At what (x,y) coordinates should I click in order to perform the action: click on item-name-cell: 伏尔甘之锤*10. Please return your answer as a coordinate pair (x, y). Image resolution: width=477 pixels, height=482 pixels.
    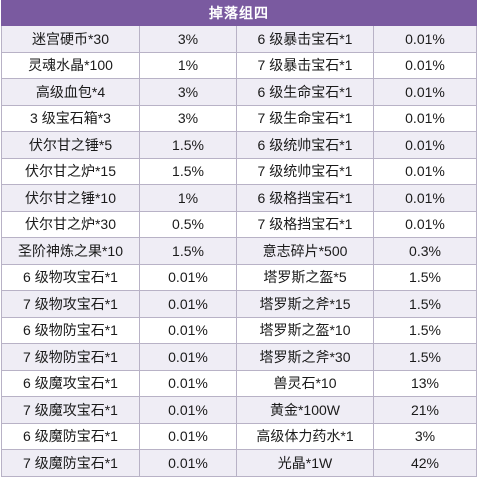
    Looking at the image, I should click on (70, 198).